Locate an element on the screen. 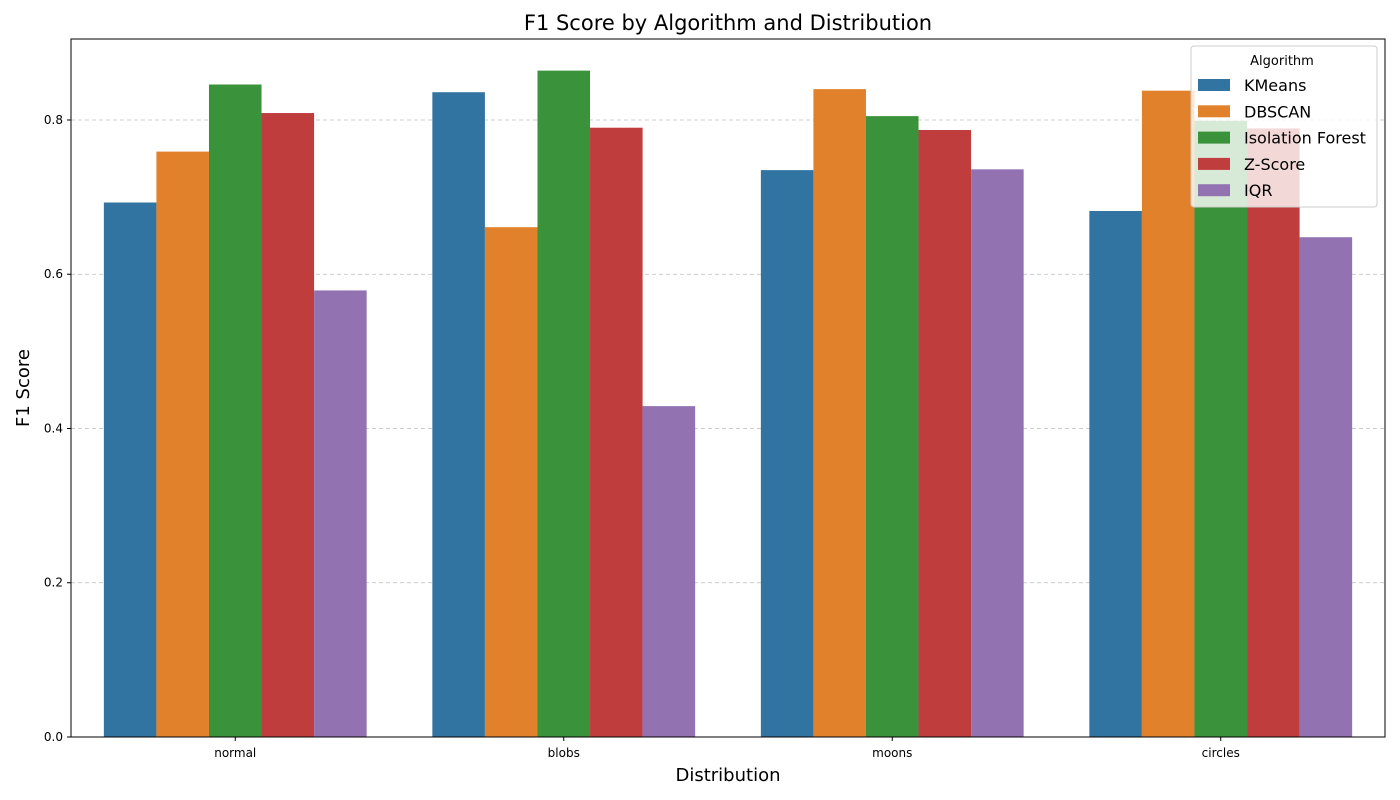 The image size is (1400, 800). x-tick-label: normal is located at coordinates (235, 753).